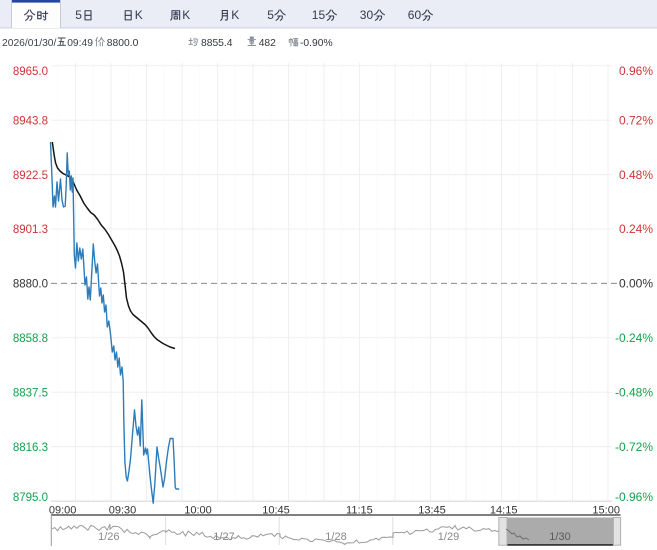 The image size is (657, 550). Describe the element at coordinates (123, 43) in the screenshot. I see `svg-text: 8800.0` at that location.